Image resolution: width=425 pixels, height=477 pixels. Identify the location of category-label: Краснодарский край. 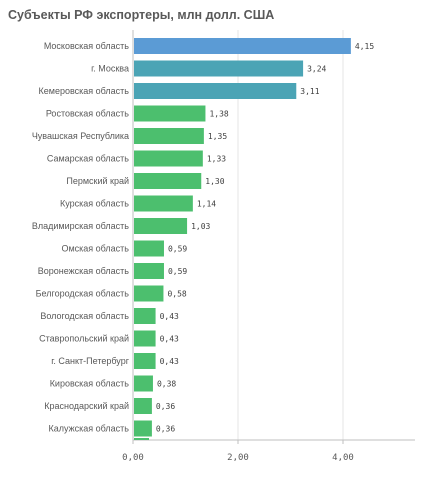
(86, 406).